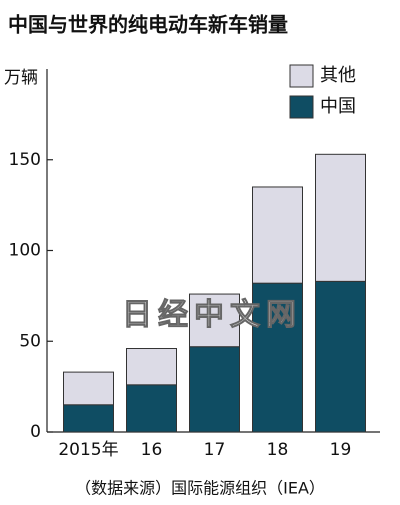  I want to click on watermark: 日经中文网, so click(212, 315).